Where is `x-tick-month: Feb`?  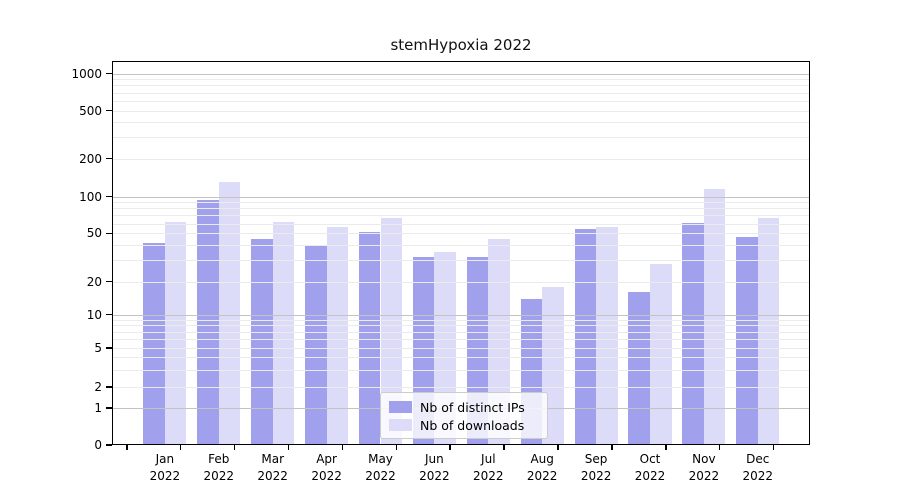 x-tick-month: Feb is located at coordinates (219, 459).